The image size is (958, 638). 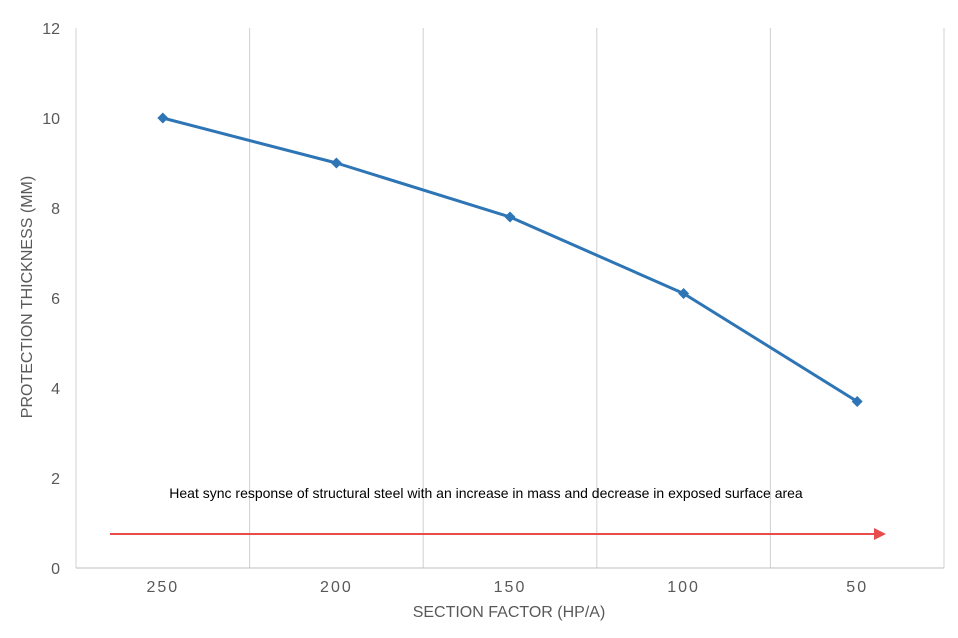 What do you see at coordinates (55, 479) in the screenshot?
I see `y-tick-label: 2` at bounding box center [55, 479].